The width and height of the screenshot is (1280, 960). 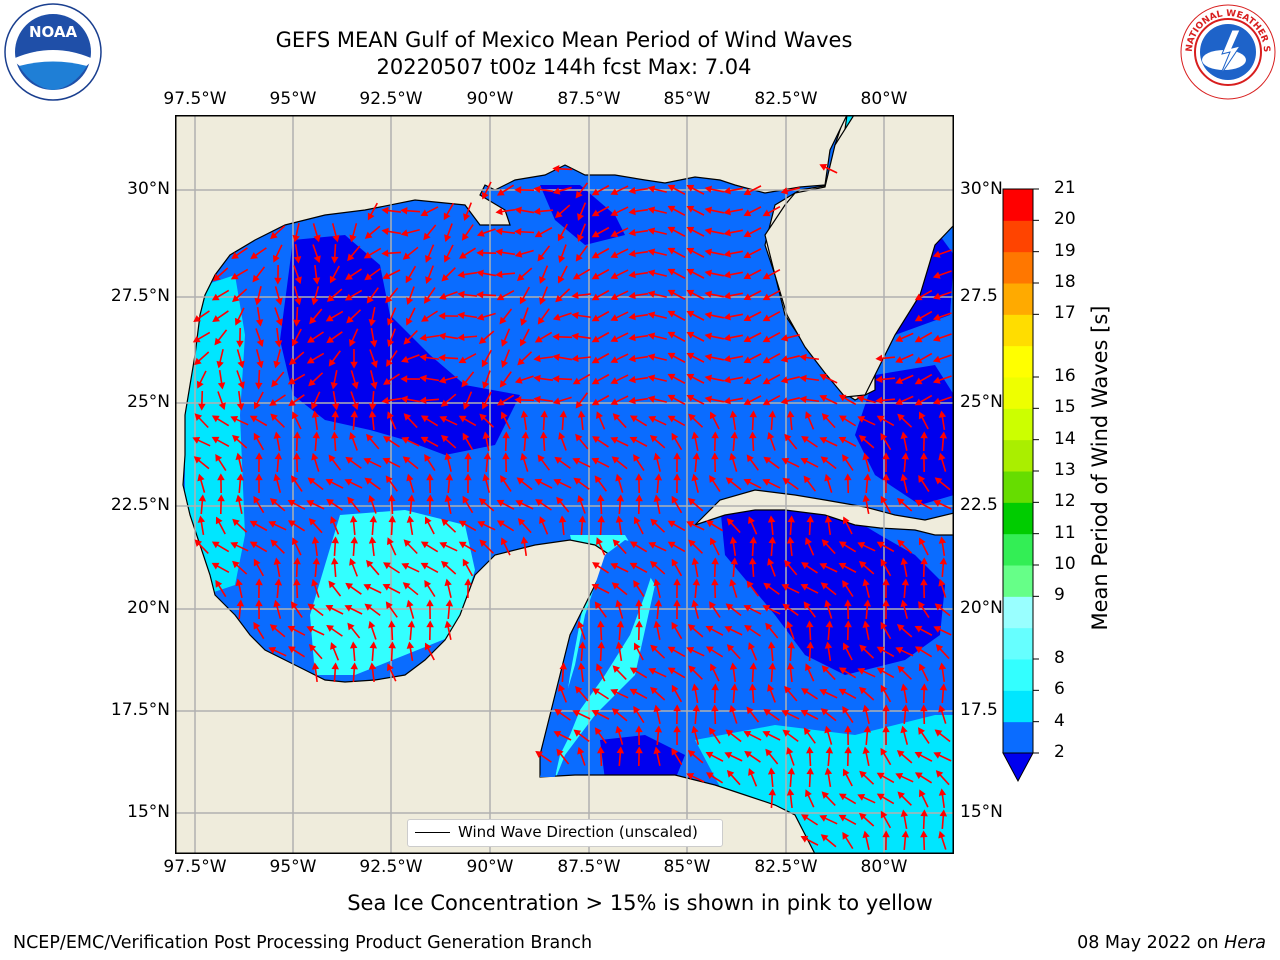 I want to click on lon-label-top: 97.5°W, so click(x=195, y=99).